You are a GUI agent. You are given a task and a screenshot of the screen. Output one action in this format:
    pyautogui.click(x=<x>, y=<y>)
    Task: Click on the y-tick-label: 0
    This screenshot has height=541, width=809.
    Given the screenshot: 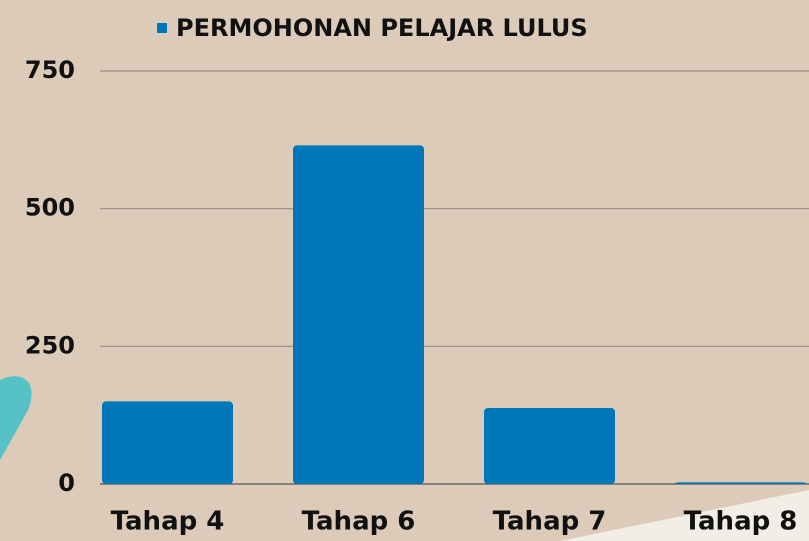 What is the action you would take?
    pyautogui.click(x=66, y=483)
    